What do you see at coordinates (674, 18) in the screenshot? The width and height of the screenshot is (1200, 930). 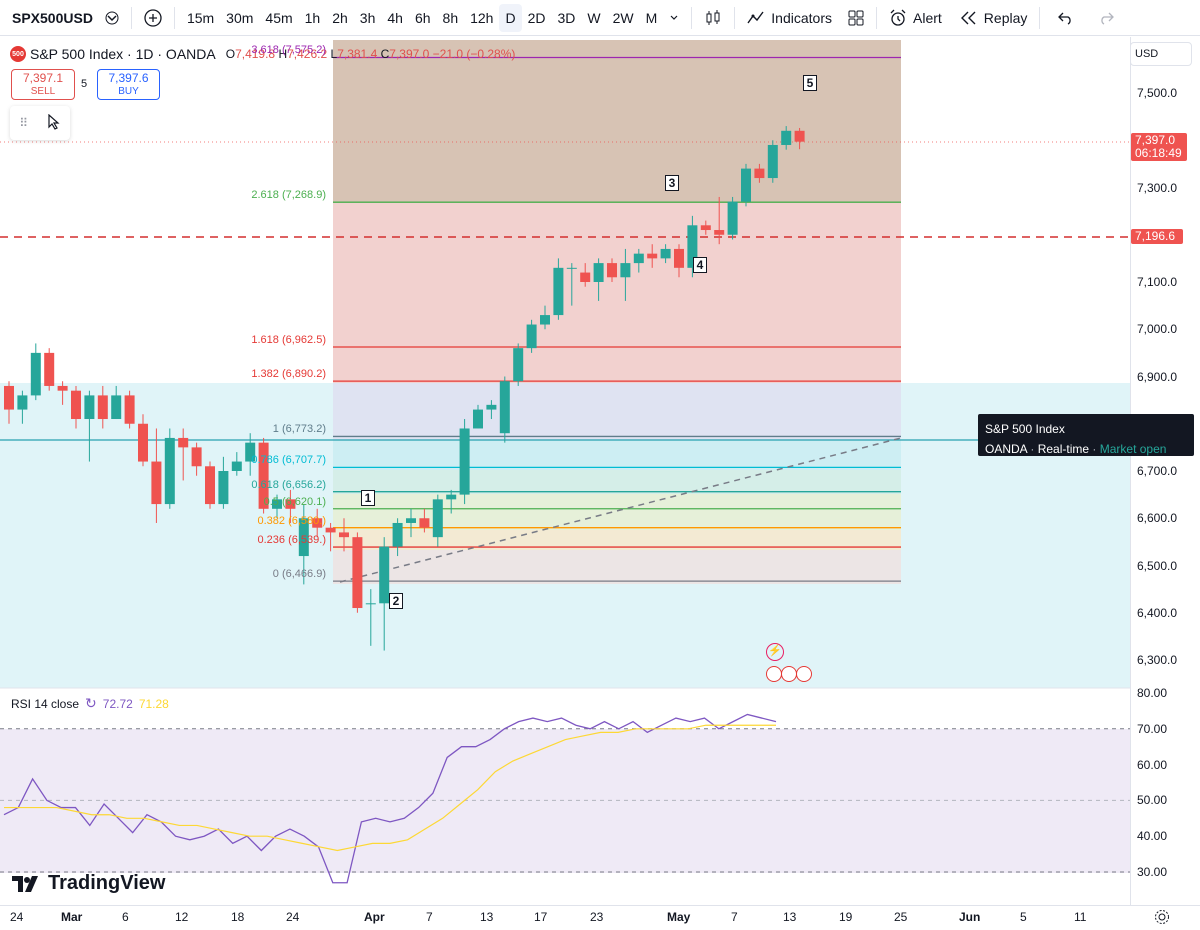 I see `chevron-down-icon` at bounding box center [674, 18].